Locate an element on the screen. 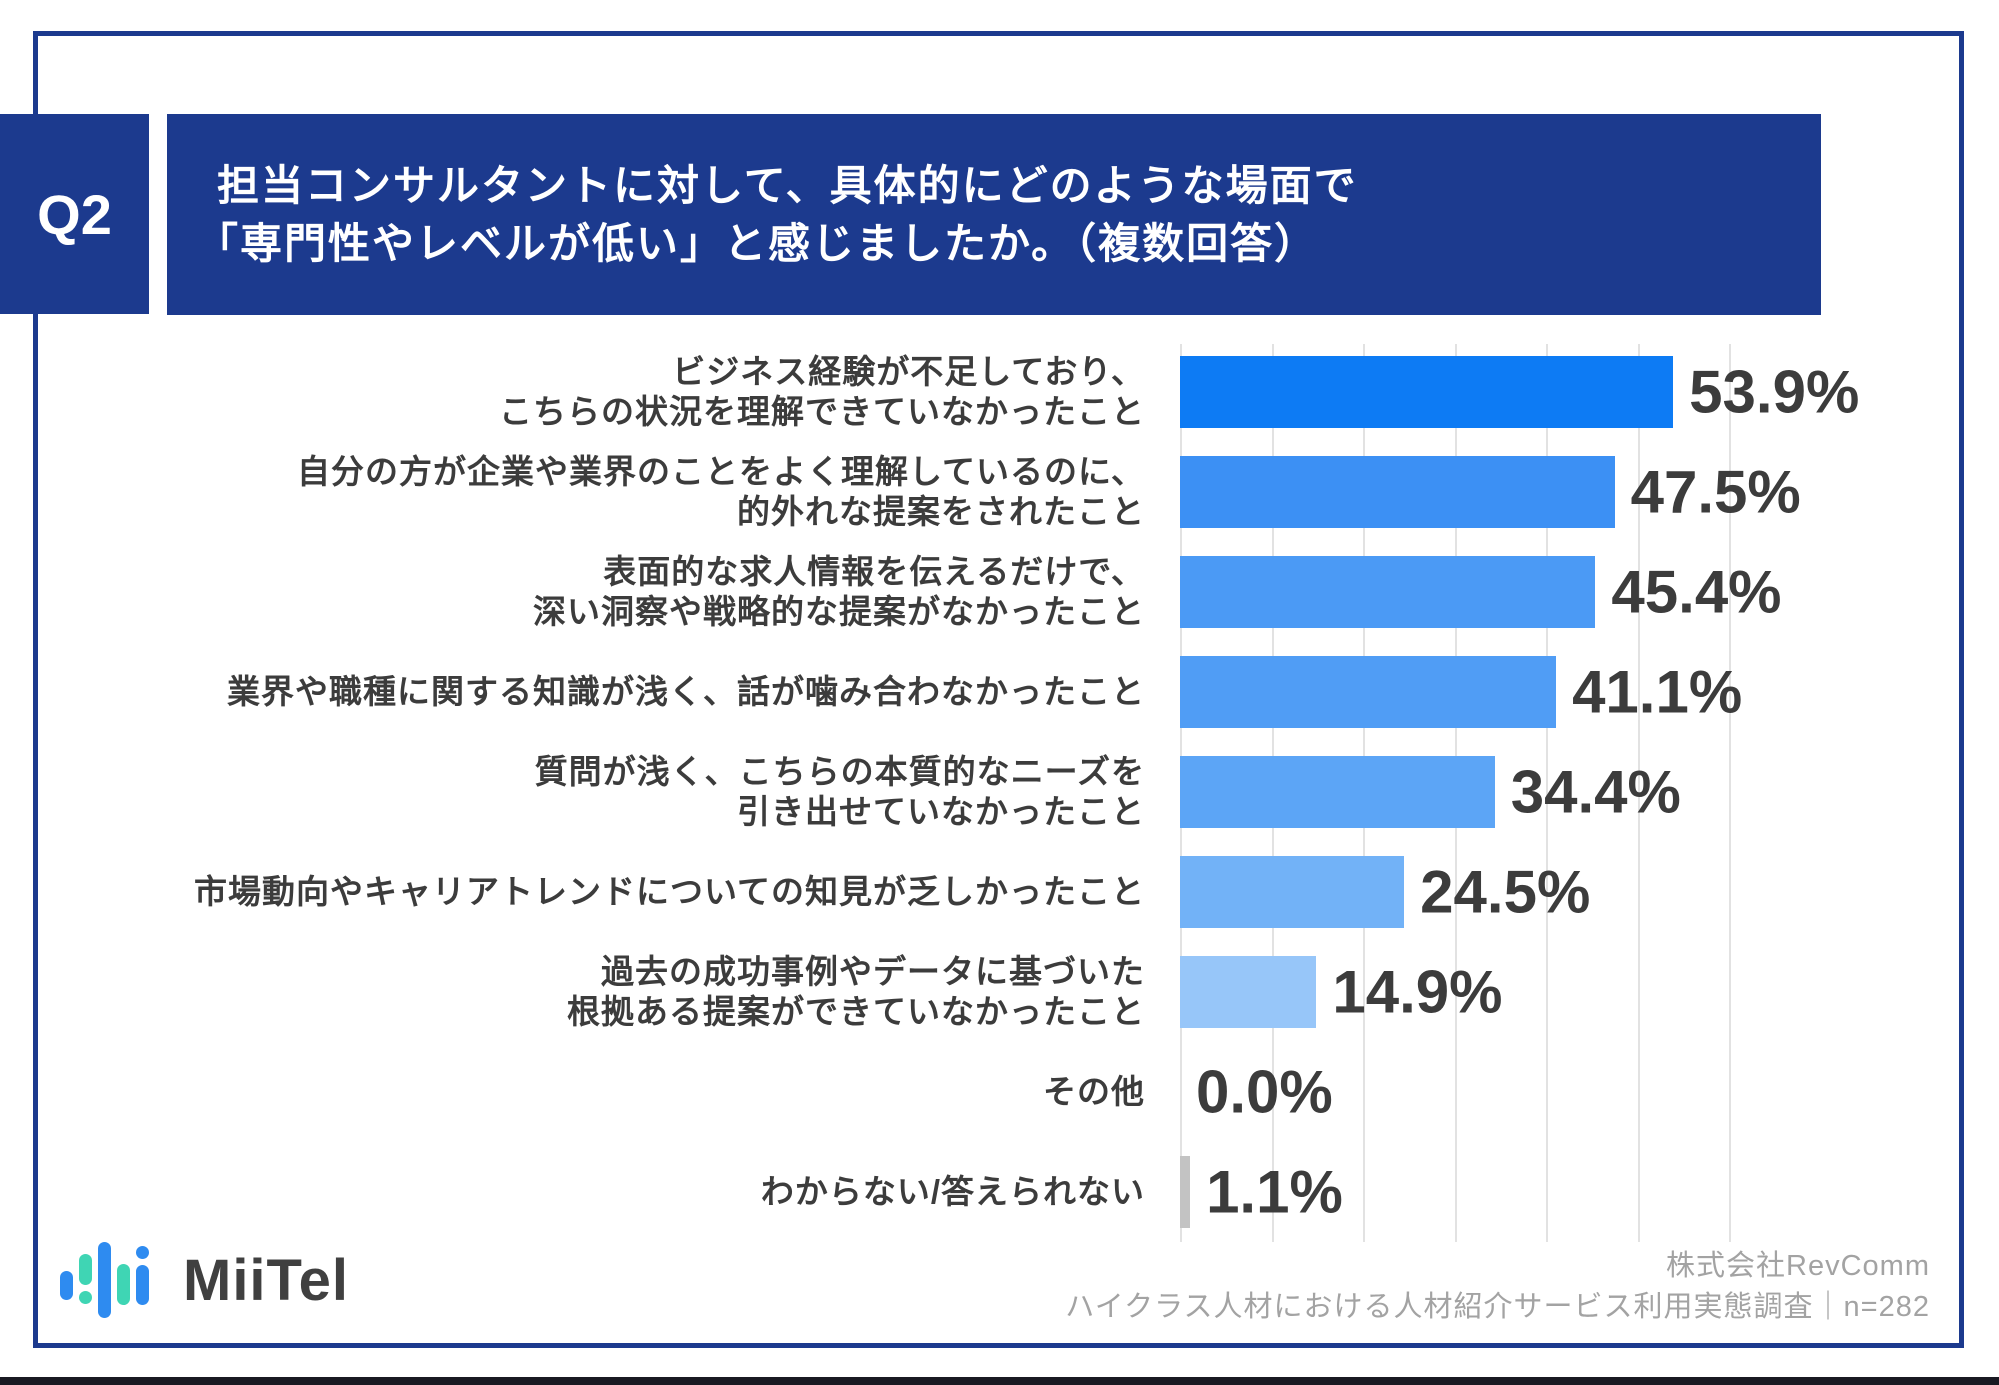 This screenshot has height=1385, width=1999. bar-row: 市場動向やキャリアトレンドについての知見が乏しかったこと 24.5% is located at coordinates (999, 892).